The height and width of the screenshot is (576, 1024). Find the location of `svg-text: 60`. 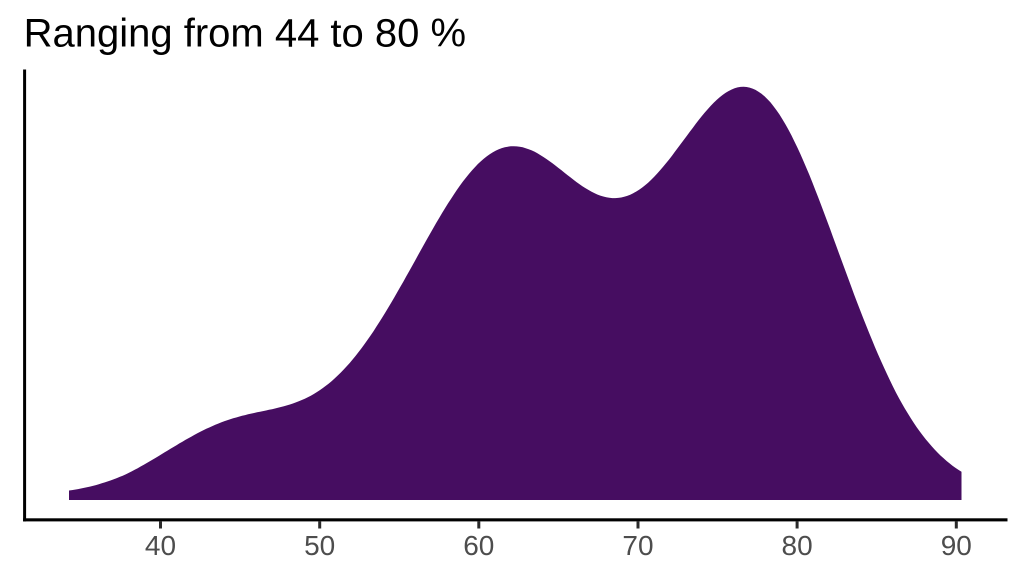

svg-text: 60 is located at coordinates (478, 545).